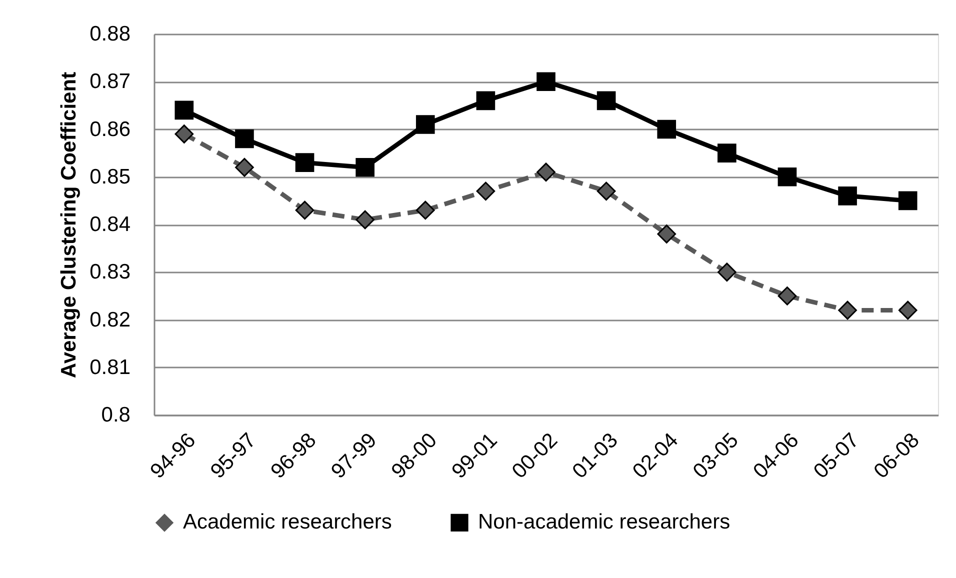 The height and width of the screenshot is (578, 956). I want to click on y-tick-label: 0.84, so click(110, 224).